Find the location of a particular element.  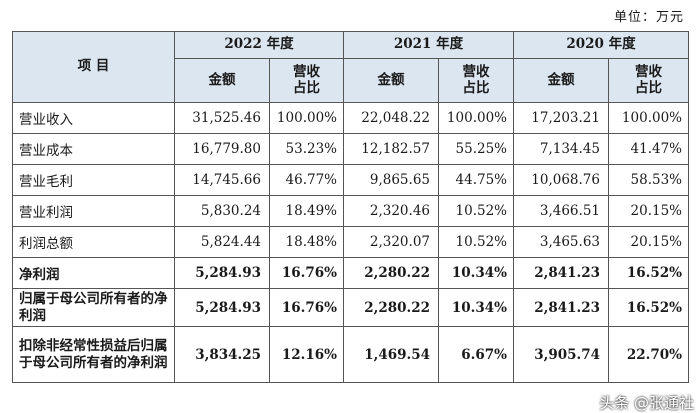

cell-ratio: 44.75% is located at coordinates (476, 180).